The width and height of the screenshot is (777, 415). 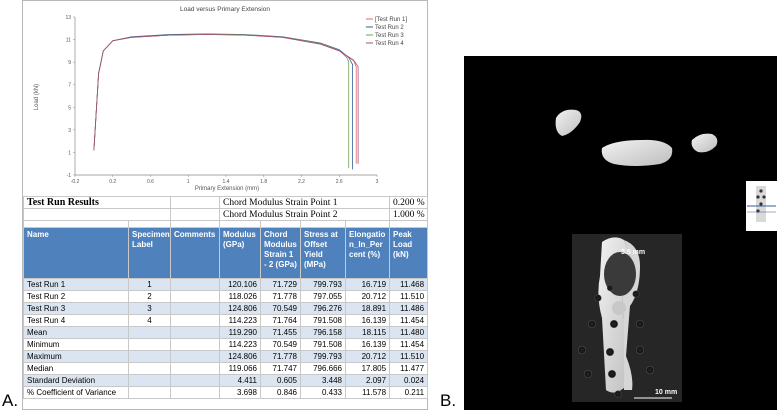 I want to click on table-cell: 119.066, so click(x=240, y=368).